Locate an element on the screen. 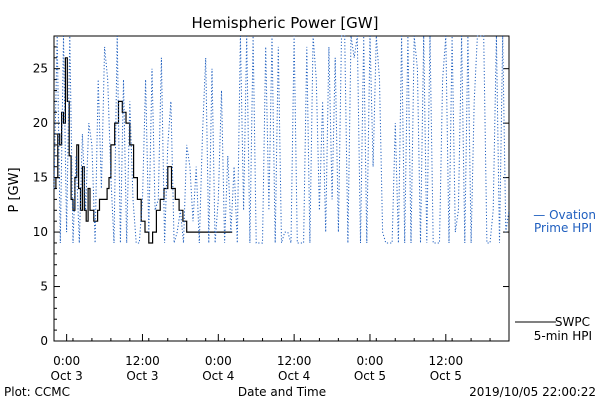  y-tick-label: 0 is located at coordinates (44, 341).